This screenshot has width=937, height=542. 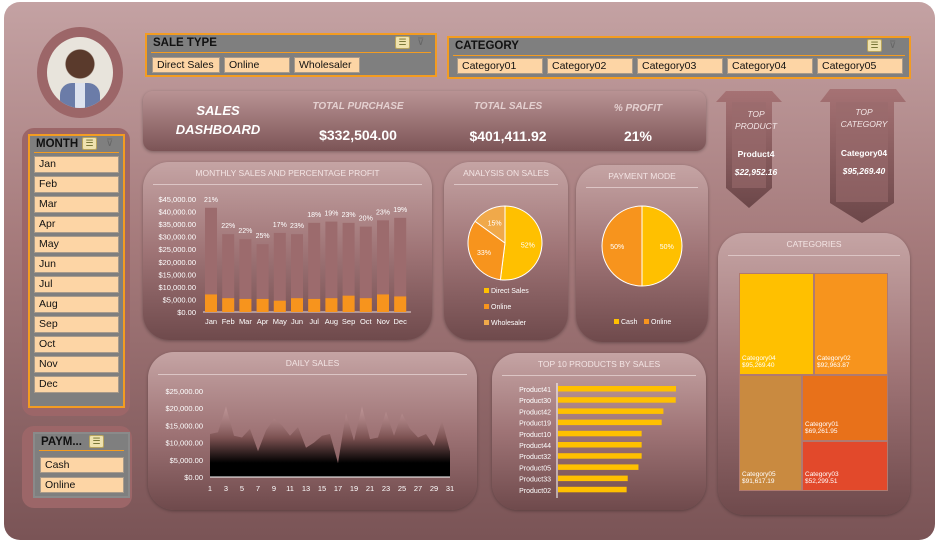 What do you see at coordinates (418, 488) in the screenshot?
I see `x-tick-label: 27` at bounding box center [418, 488].